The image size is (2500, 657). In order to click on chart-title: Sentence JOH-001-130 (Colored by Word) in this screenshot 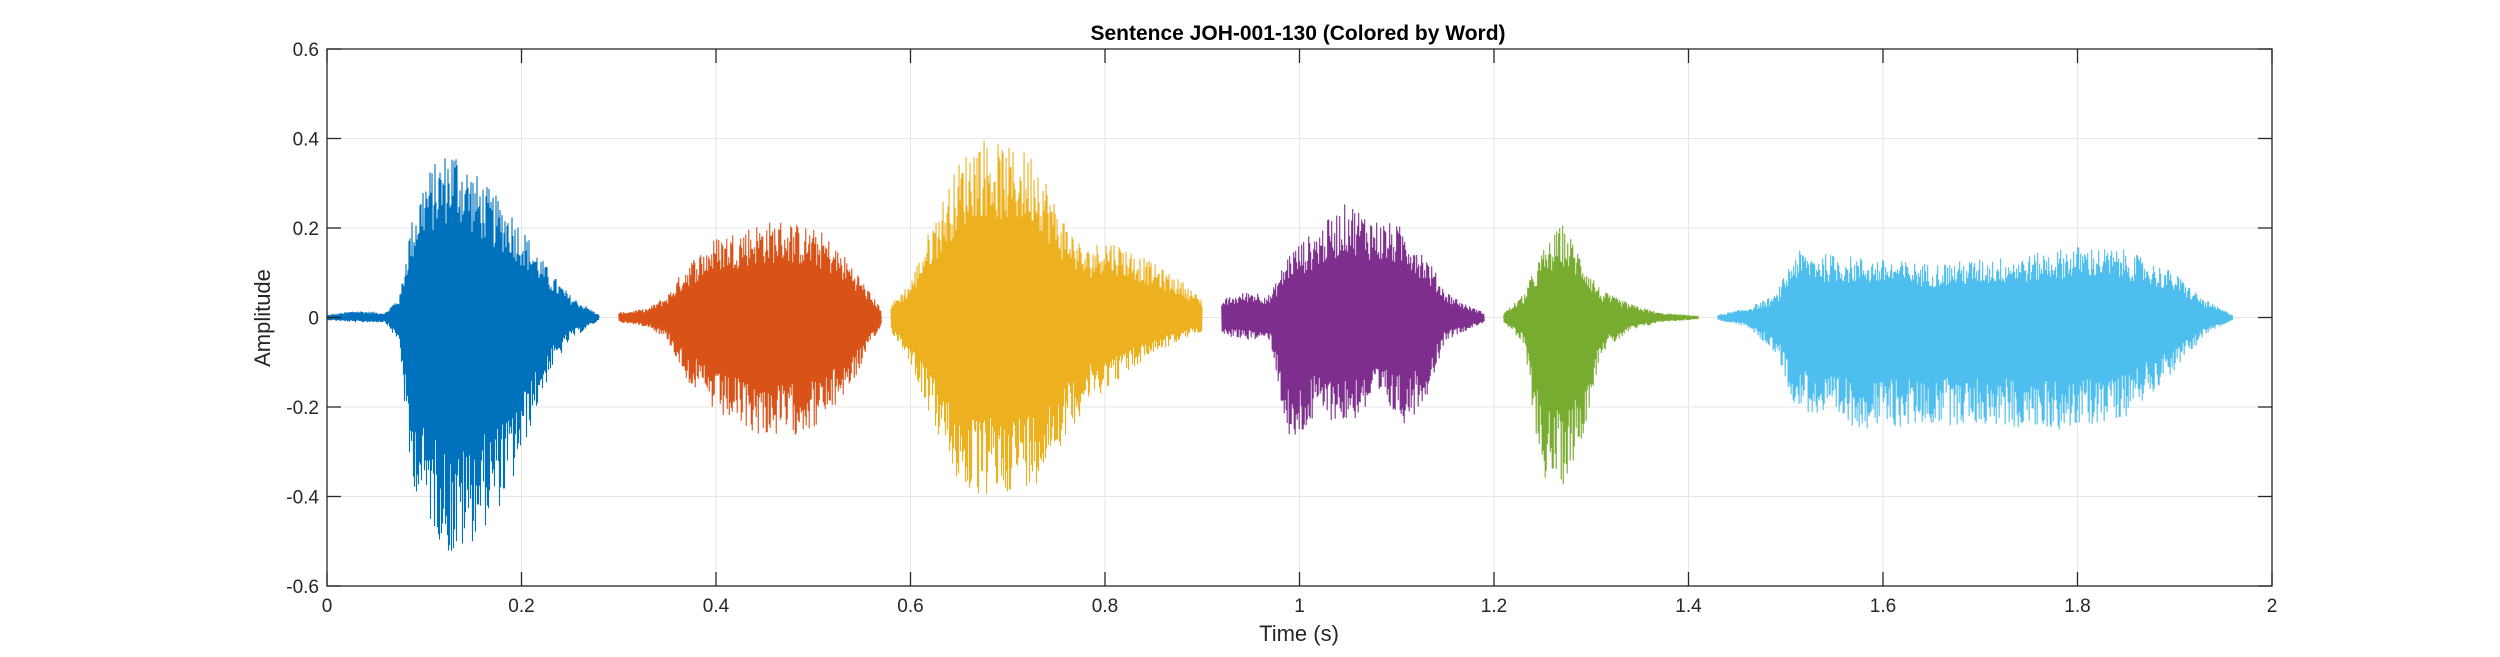, I will do `click(1297, 33)`.